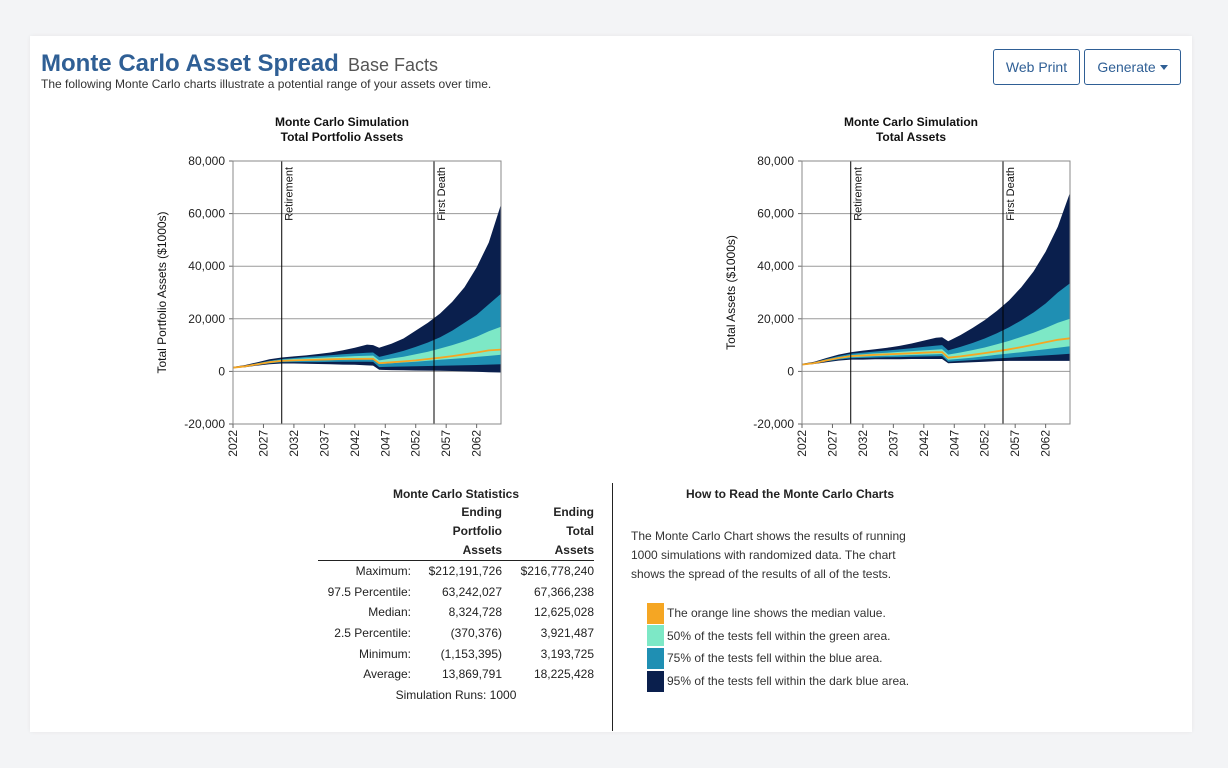  I want to click on stats-row: Maximum: $212,191,726 $216,778,240, so click(456, 571).